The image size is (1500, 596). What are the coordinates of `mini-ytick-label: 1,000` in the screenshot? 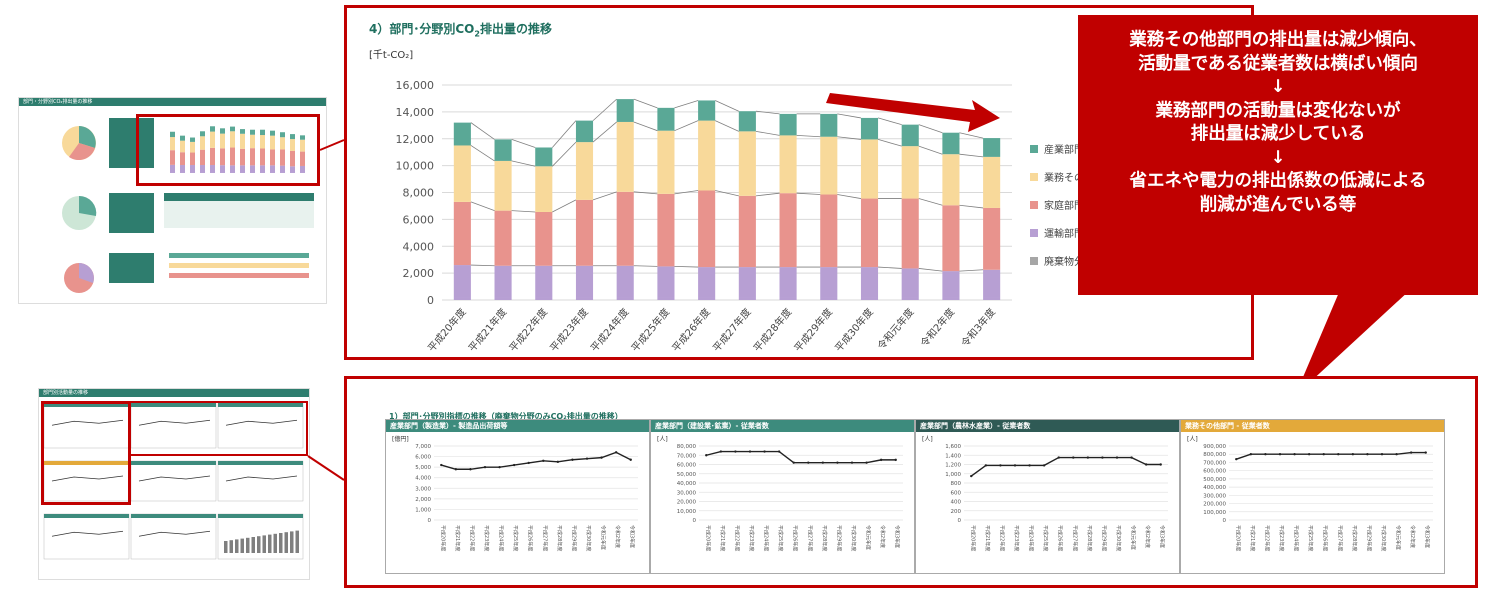 It's located at (423, 510).